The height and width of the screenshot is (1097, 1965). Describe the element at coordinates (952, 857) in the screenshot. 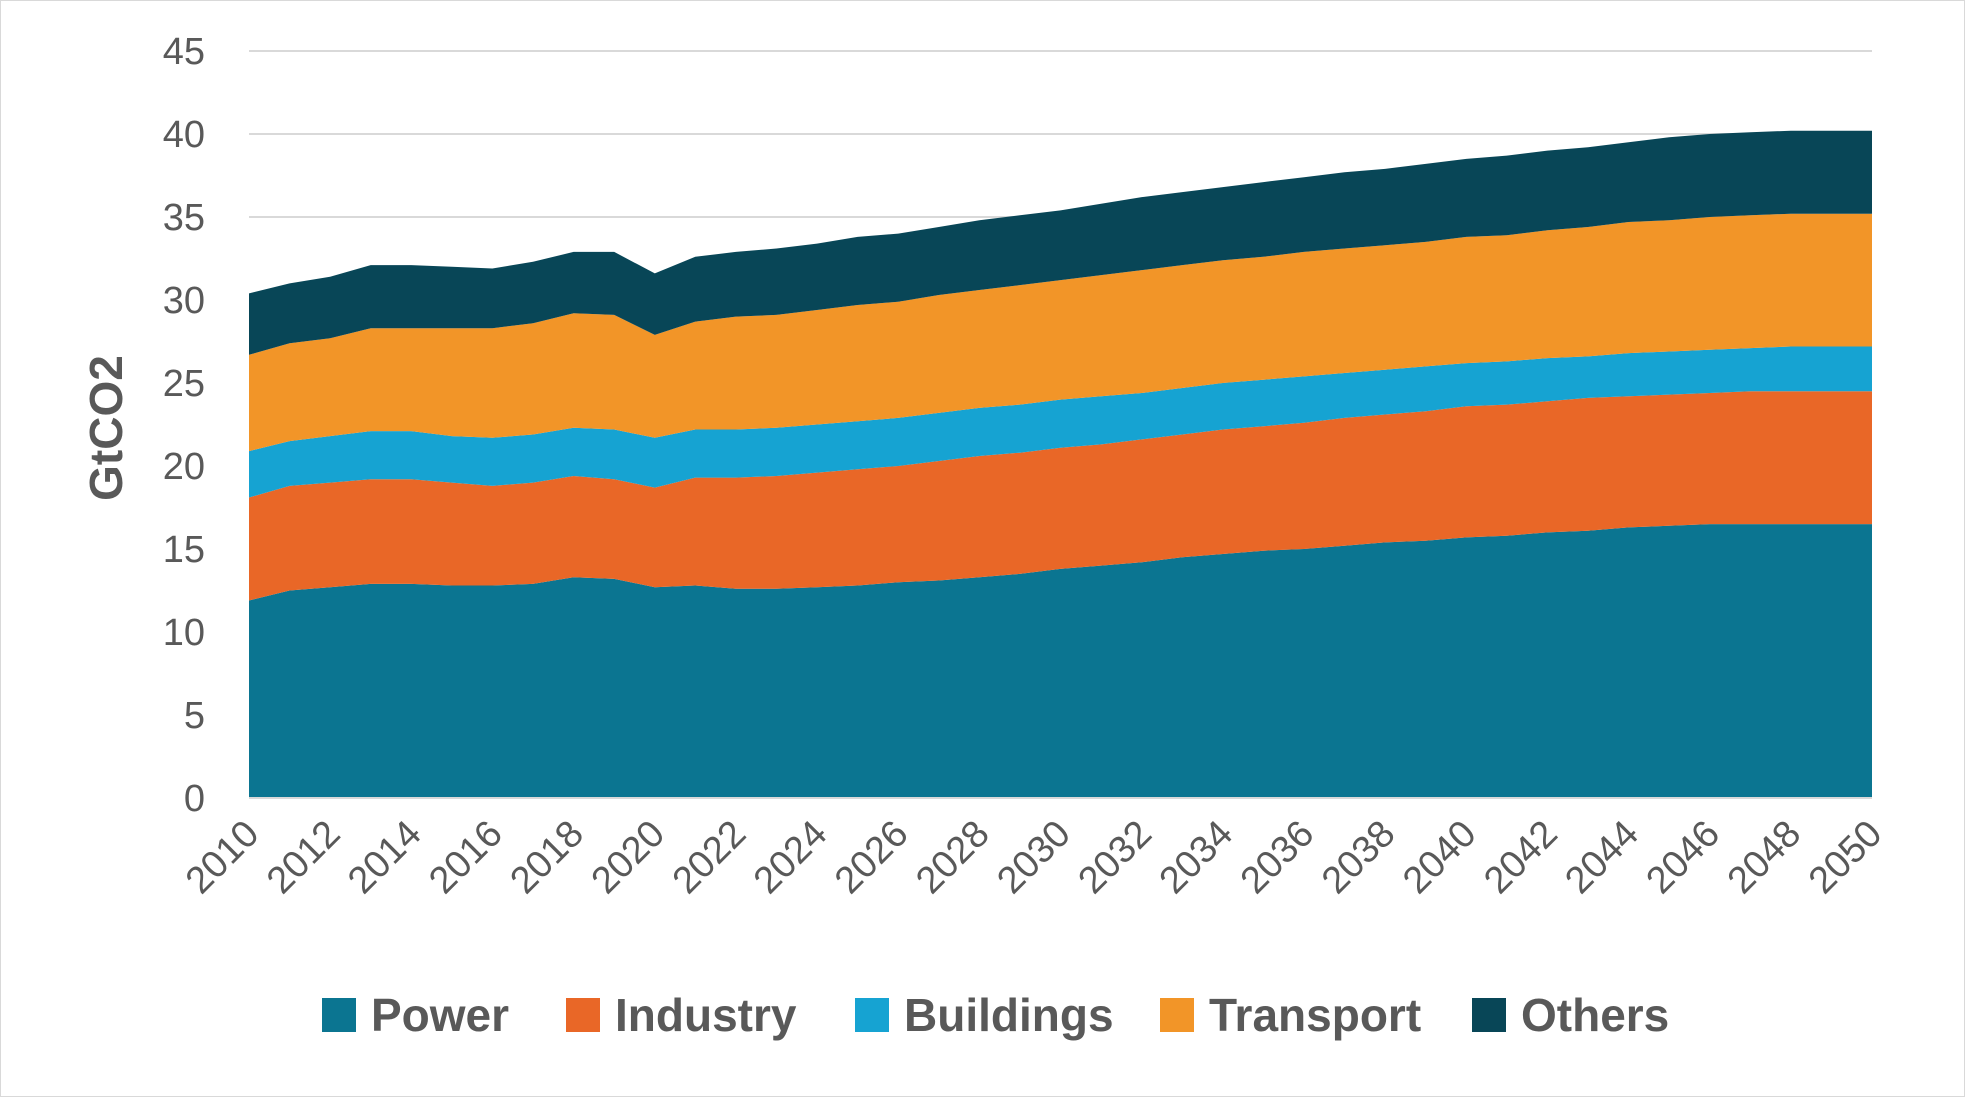

I see `x-tick-label: 2028` at that location.